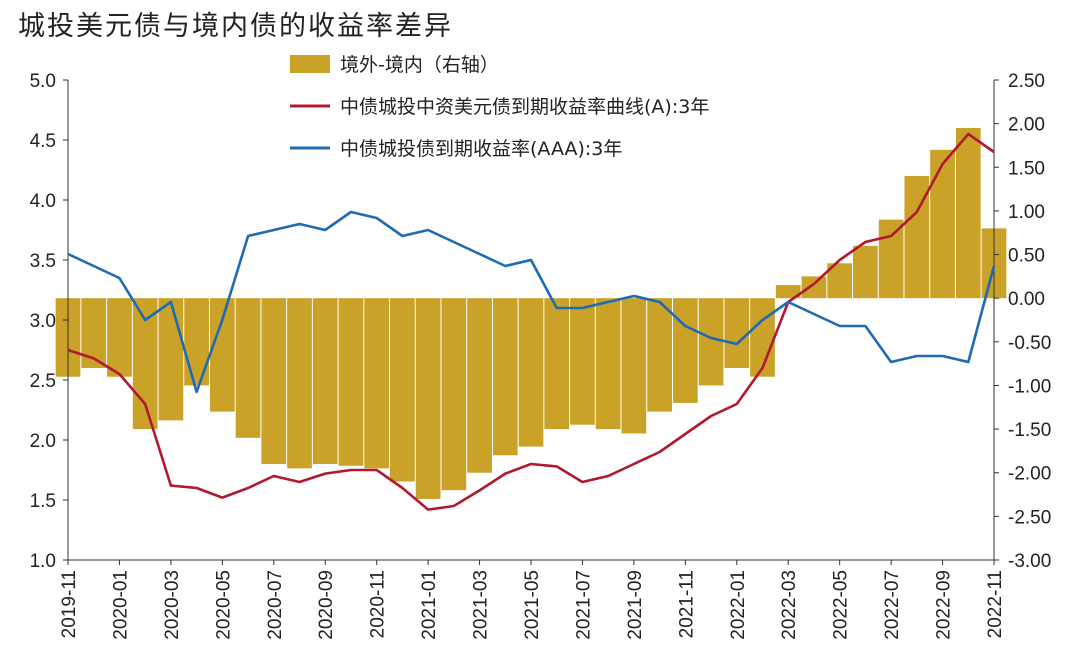 The width and height of the screenshot is (1080, 658). Describe the element at coordinates (841, 605) in the screenshot. I see `x-tick-label: 2022-05` at that location.